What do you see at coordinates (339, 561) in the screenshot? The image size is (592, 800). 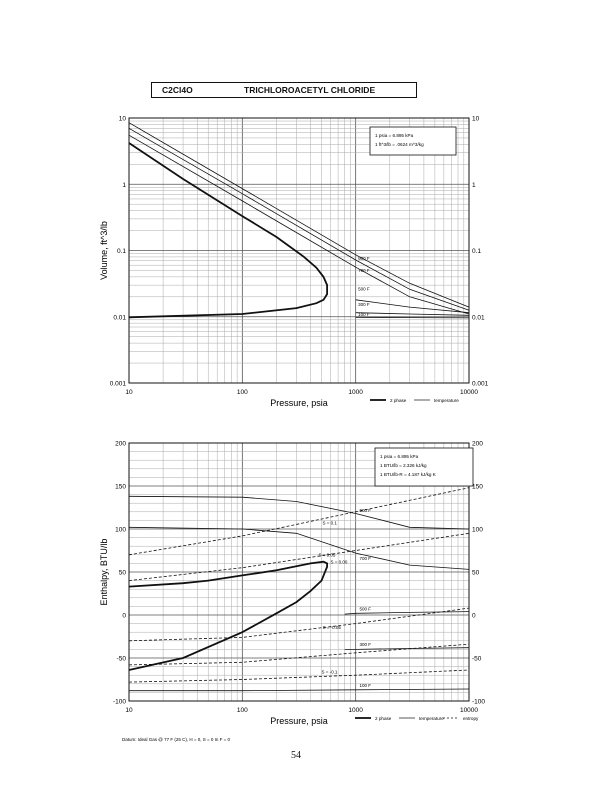 I see `curve-label: S = 0.00` at bounding box center [339, 561].